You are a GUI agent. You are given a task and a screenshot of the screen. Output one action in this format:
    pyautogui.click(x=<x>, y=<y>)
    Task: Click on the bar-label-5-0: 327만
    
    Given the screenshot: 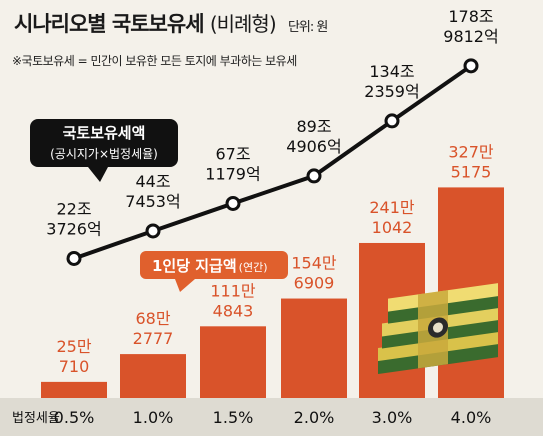 What is the action you would take?
    pyautogui.click(x=471, y=151)
    